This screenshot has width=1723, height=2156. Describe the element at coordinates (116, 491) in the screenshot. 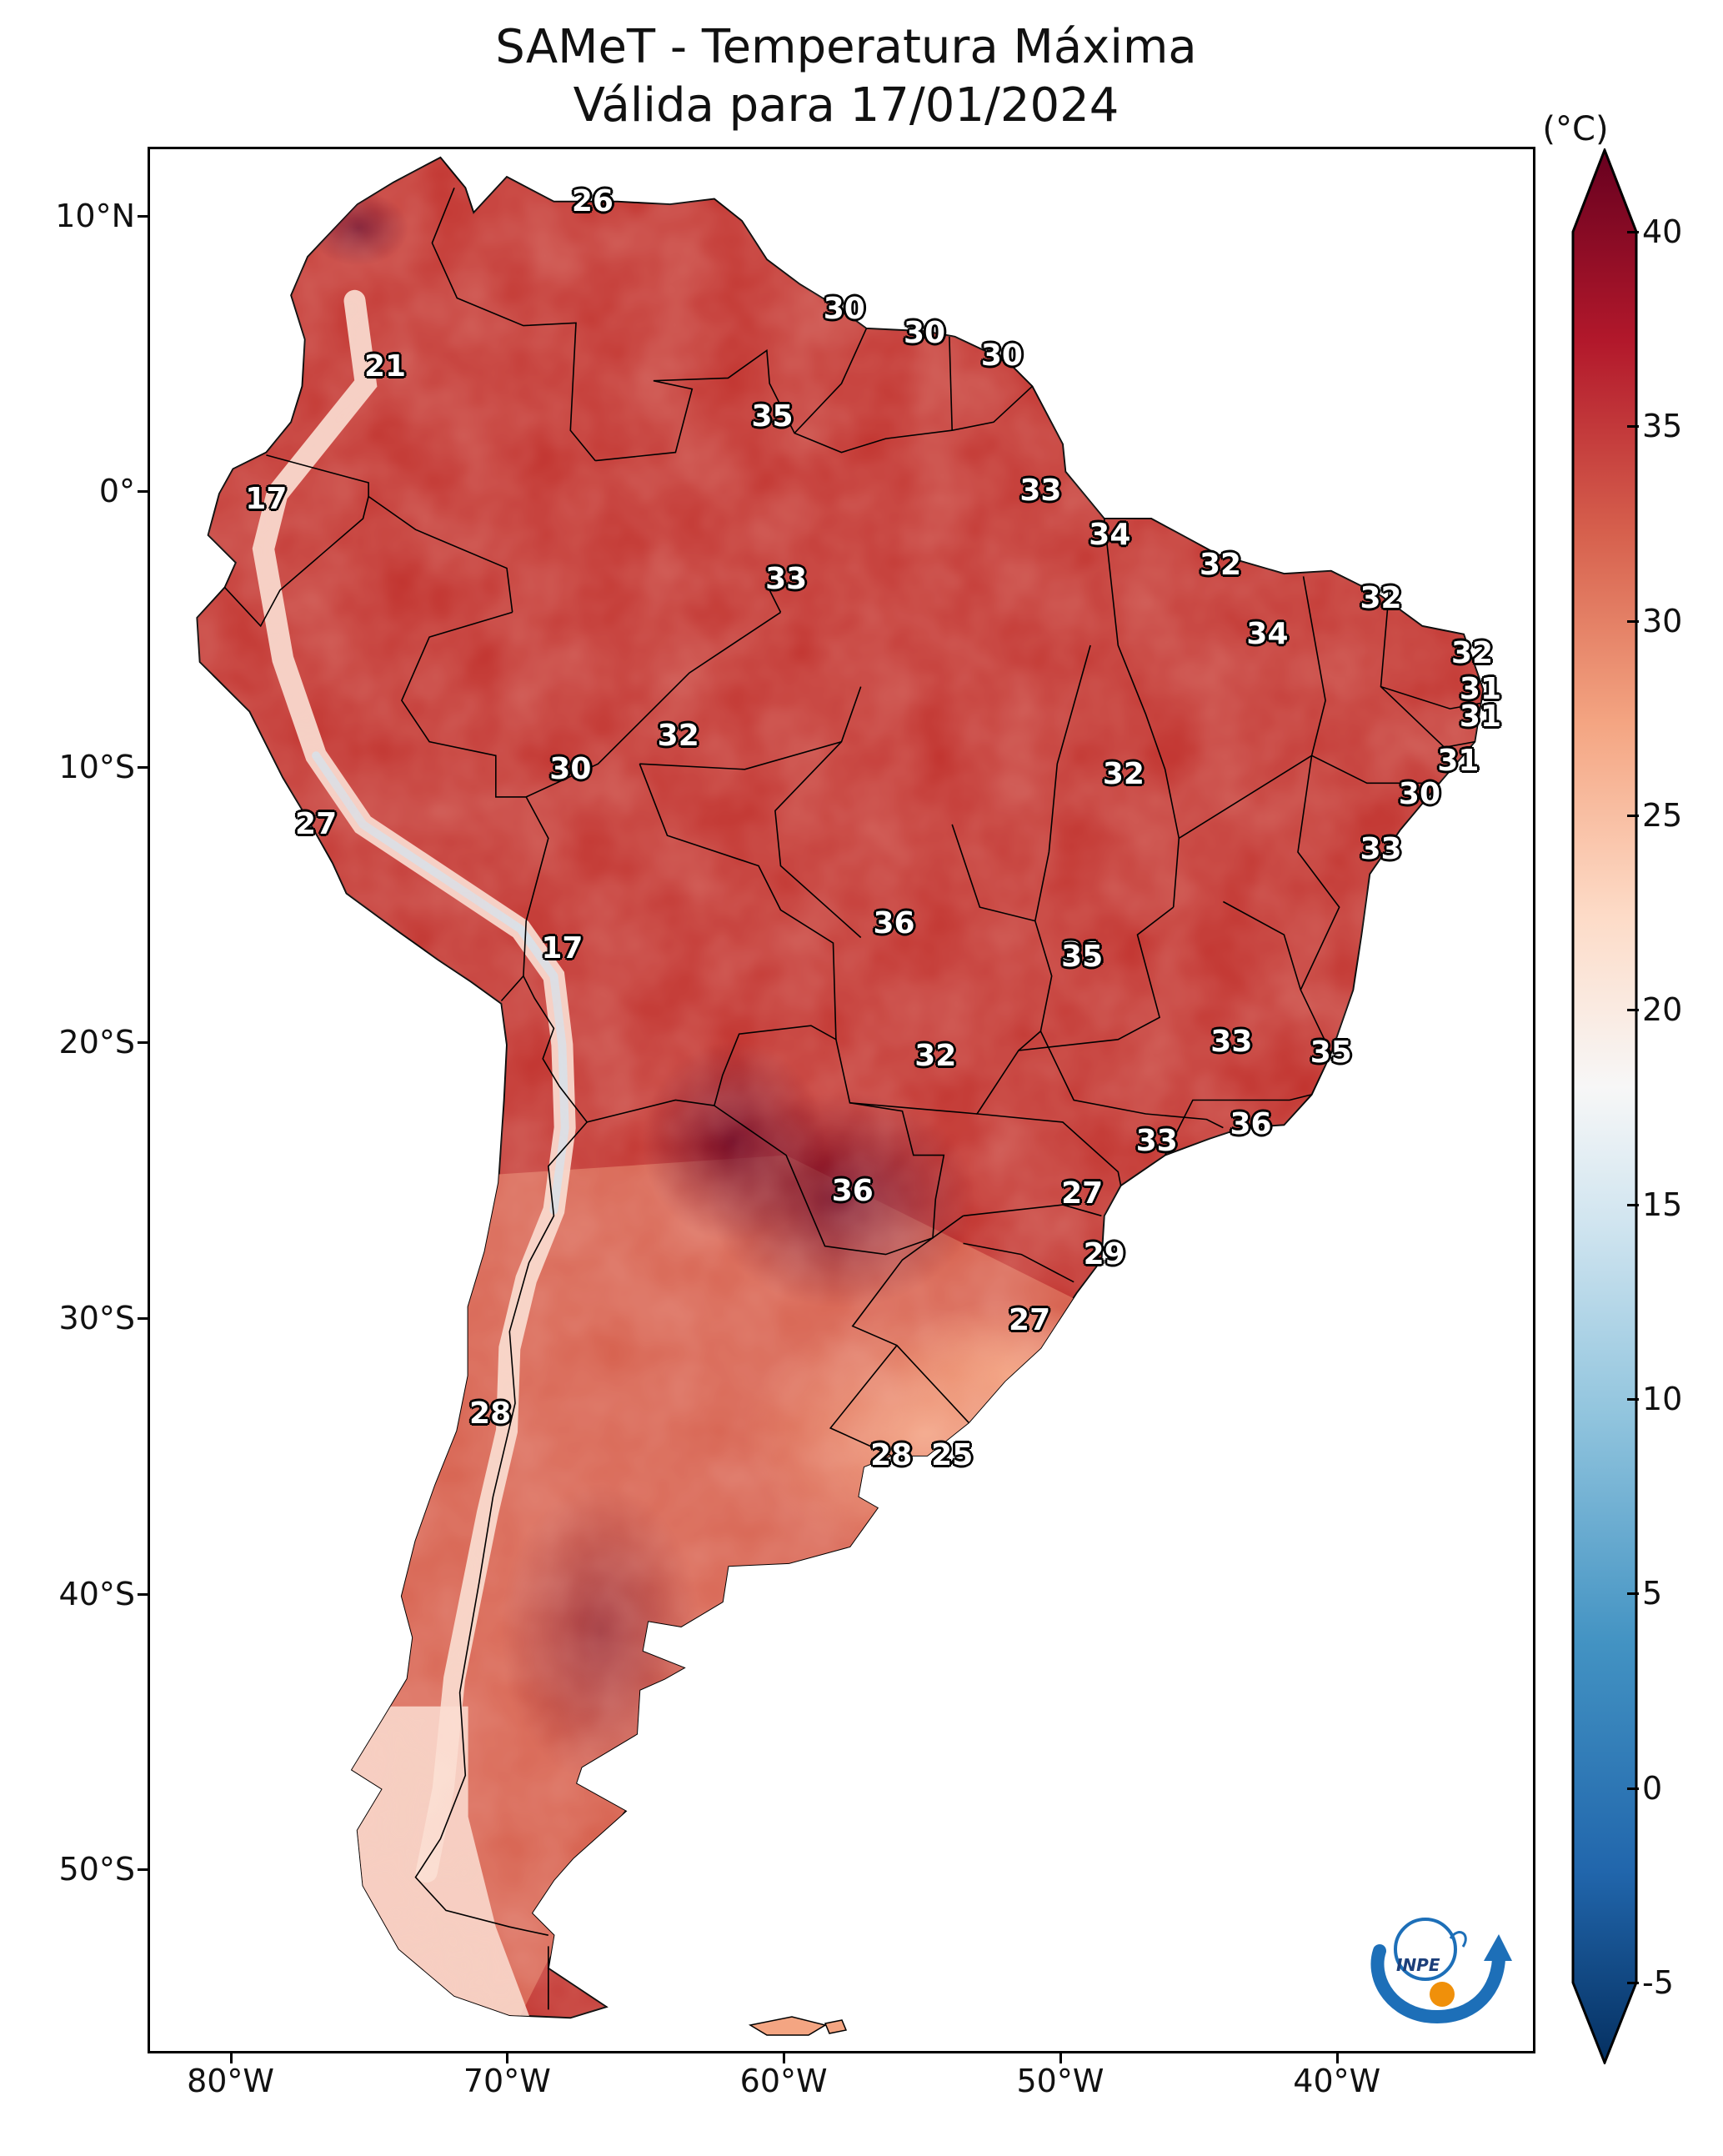

I see `lat-tick-label: 0°` at that location.